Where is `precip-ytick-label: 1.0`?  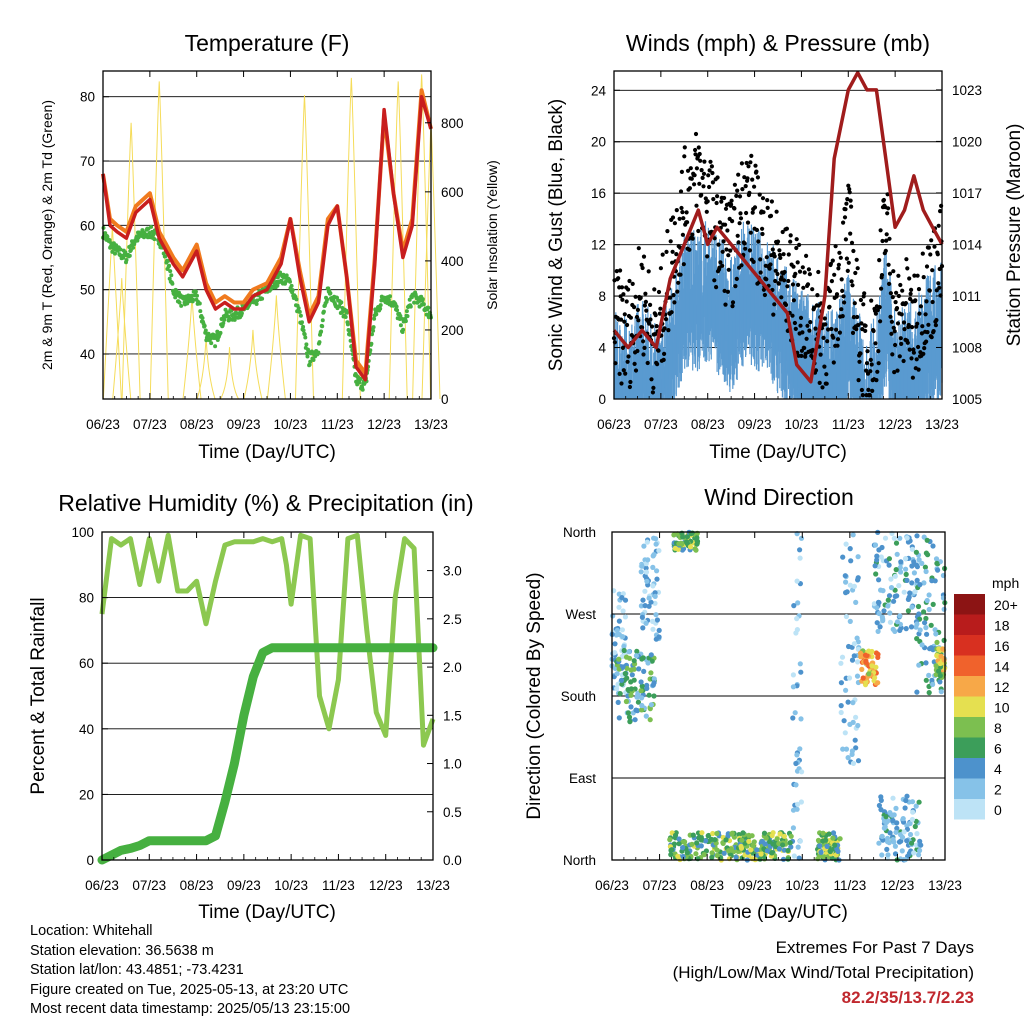 precip-ytick-label: 1.0 is located at coordinates (452, 764).